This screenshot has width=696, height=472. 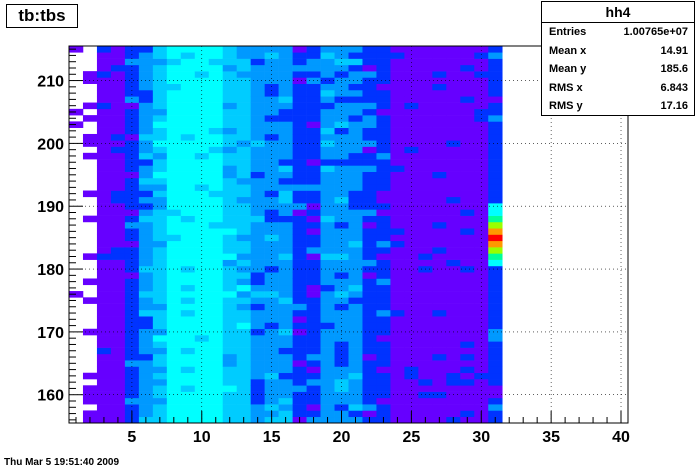 I want to click on stats-label: RMS x, so click(x=566, y=87).